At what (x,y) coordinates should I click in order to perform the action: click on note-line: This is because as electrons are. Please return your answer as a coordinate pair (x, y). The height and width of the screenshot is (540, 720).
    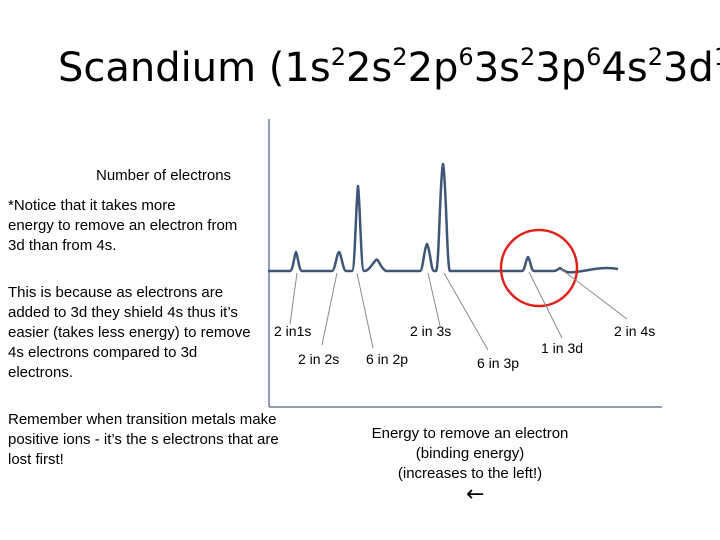
    Looking at the image, I should click on (116, 292).